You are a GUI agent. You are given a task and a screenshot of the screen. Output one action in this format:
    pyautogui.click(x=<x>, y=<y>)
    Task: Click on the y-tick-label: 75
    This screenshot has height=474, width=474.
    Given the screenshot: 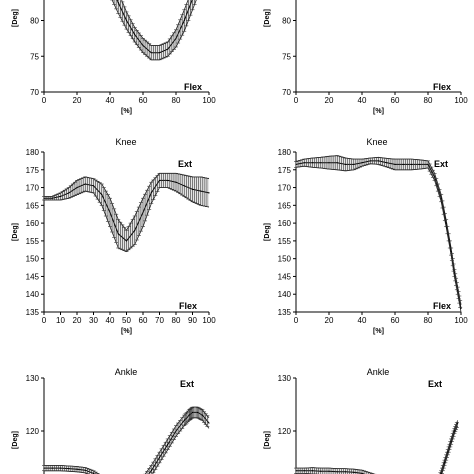 What is the action you would take?
    pyautogui.click(x=34, y=56)
    